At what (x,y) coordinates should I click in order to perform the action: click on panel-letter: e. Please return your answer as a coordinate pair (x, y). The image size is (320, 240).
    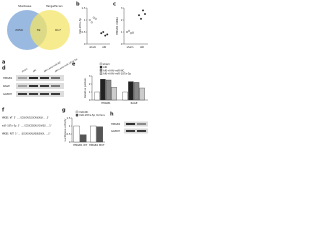
    Looking at the image, I should click on (74, 65).